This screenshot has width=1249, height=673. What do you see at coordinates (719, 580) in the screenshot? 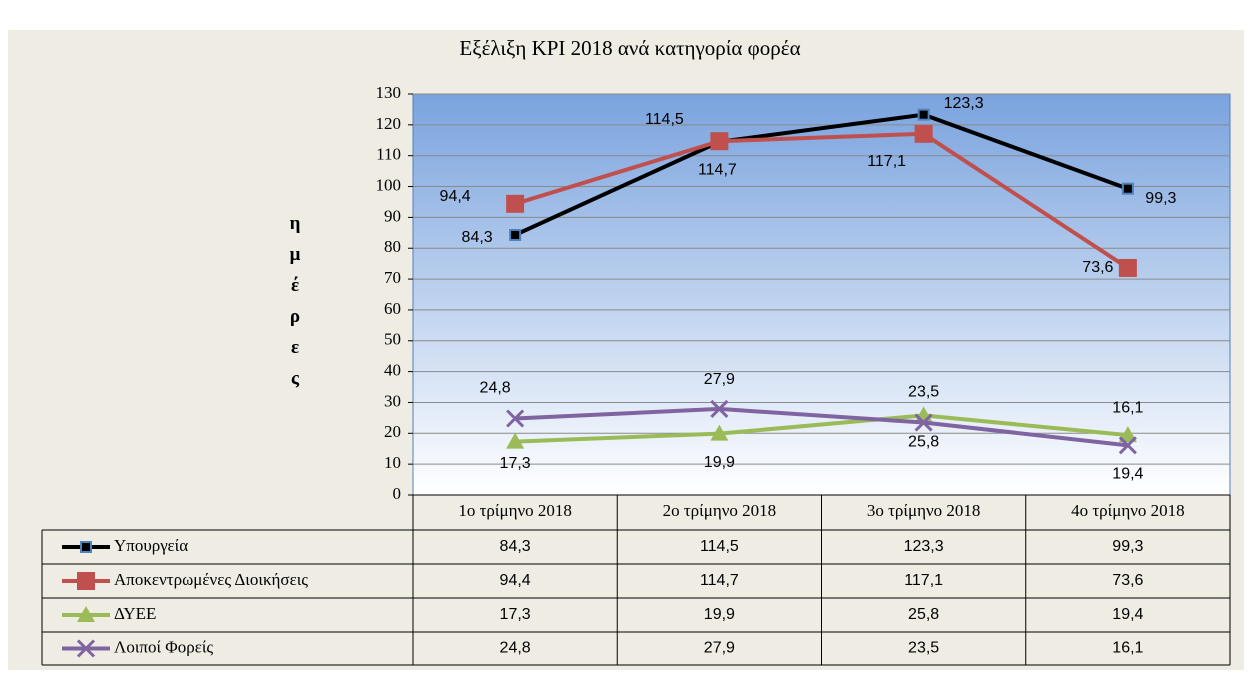
I see `table-cell: 114,7` at bounding box center [719, 580].